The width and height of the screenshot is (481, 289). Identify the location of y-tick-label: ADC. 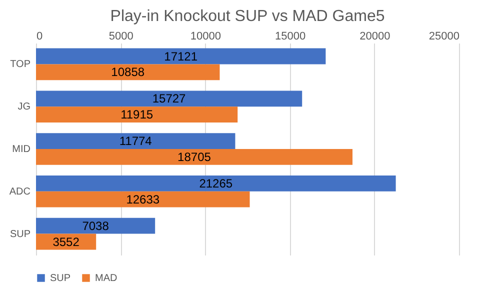
(19, 192).